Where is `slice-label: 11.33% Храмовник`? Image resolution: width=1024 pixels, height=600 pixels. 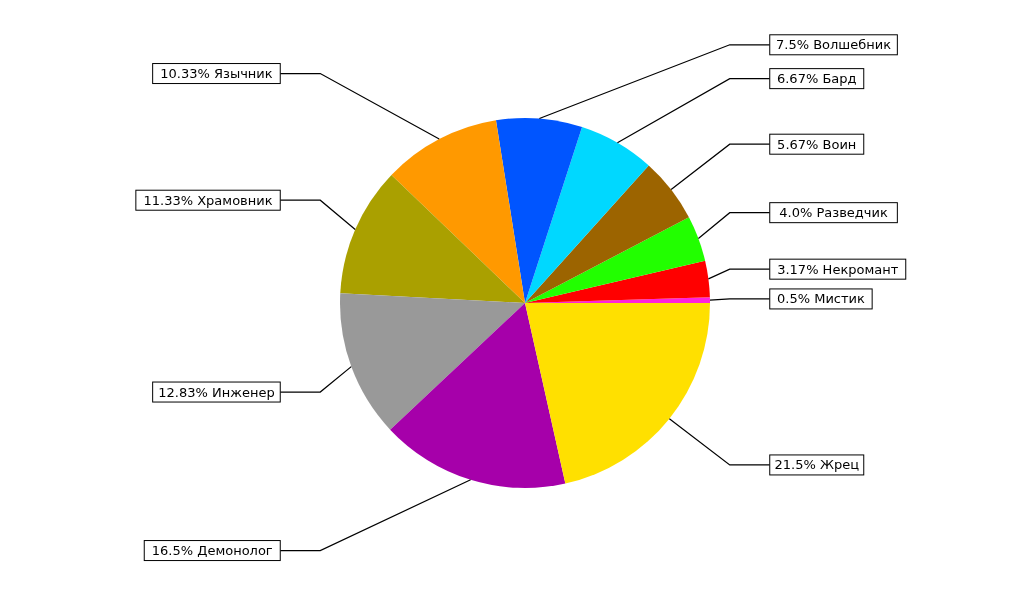 slice-label: 11.33% Храмовник is located at coordinates (208, 200).